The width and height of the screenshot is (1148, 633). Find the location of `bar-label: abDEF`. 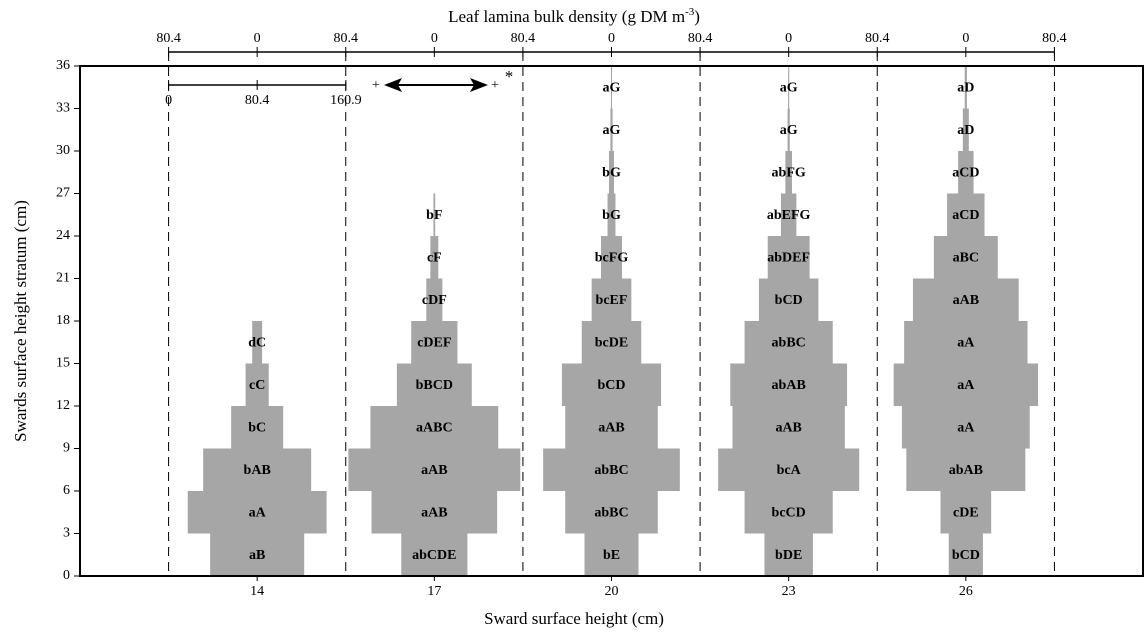

bar-label: abDEF is located at coordinates (788, 257).